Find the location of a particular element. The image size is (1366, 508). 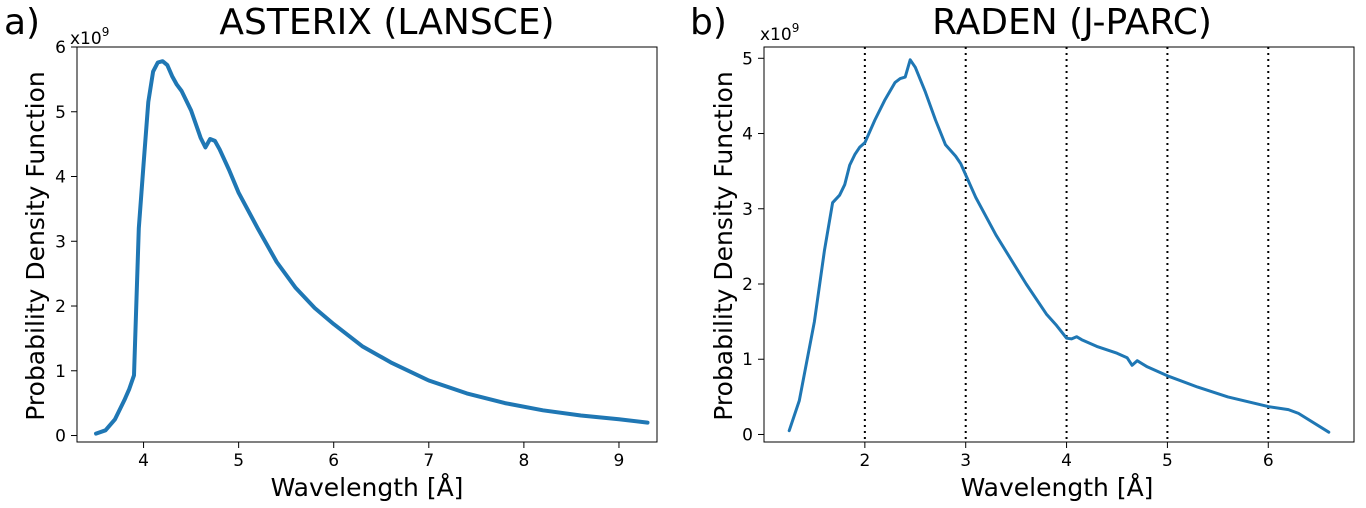

y-multiplier-exp-b: 9 is located at coordinates (796, 28).